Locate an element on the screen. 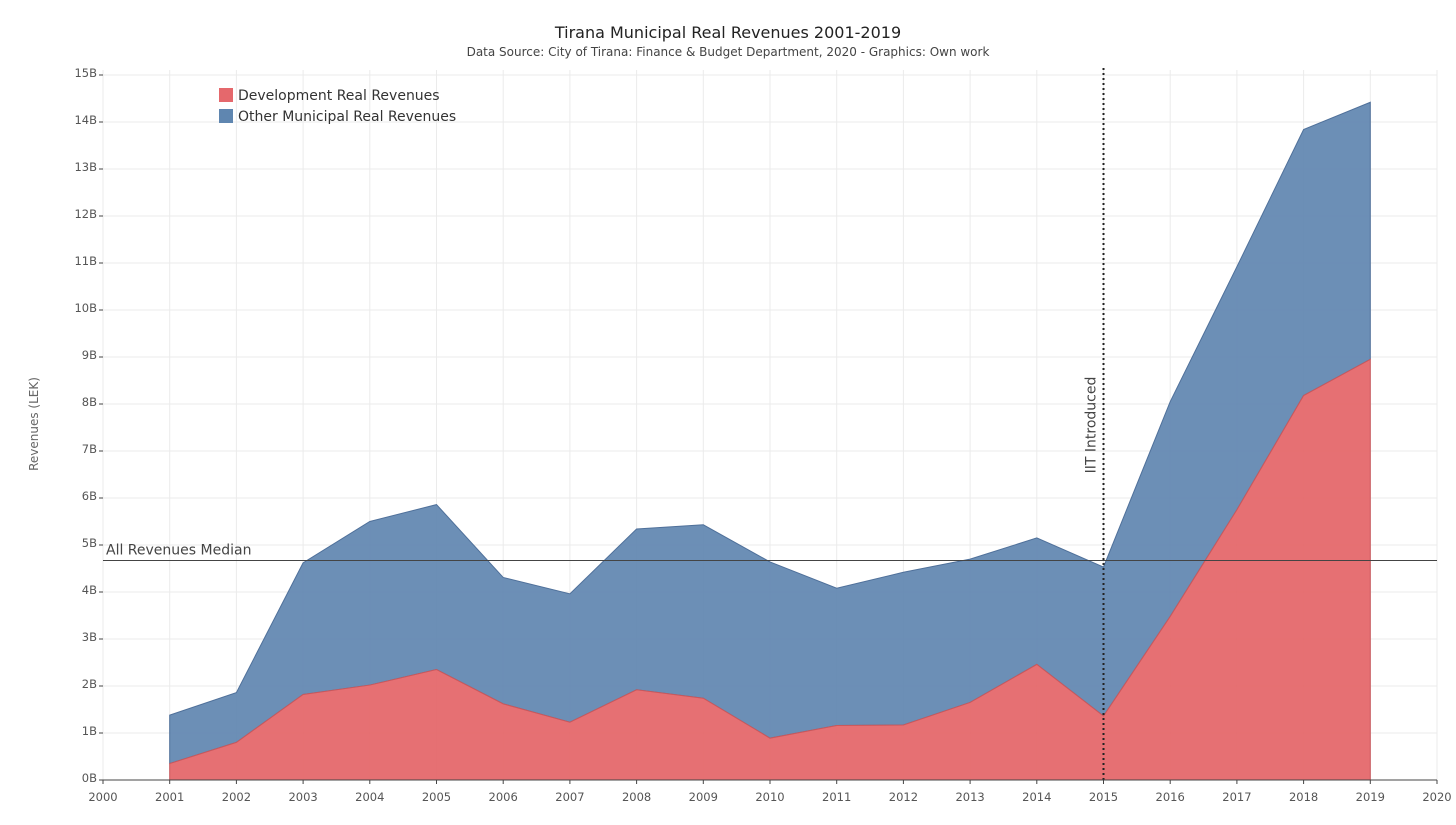 The width and height of the screenshot is (1456, 825). x-tick-label: 2012 is located at coordinates (903, 797).